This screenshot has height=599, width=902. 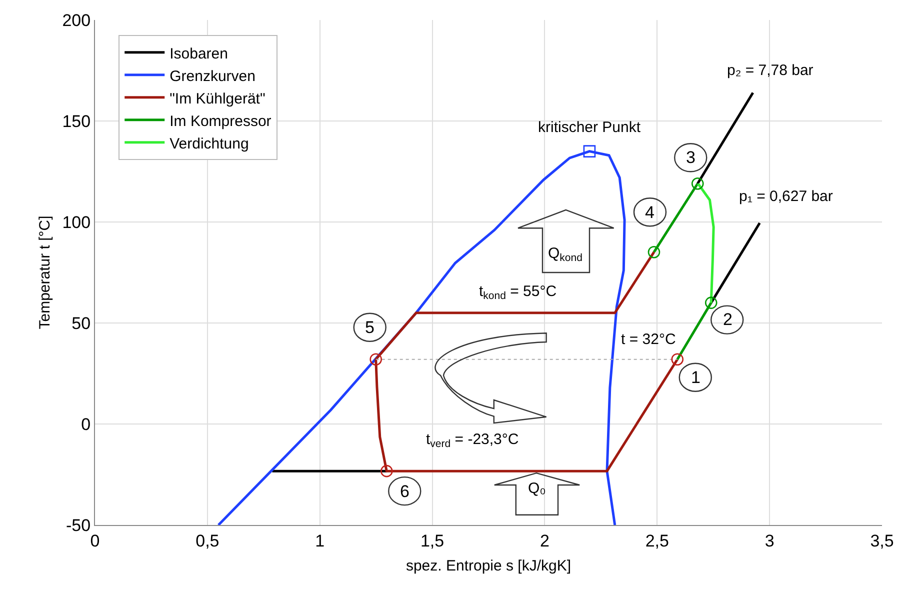 What do you see at coordinates (518, 292) in the screenshot?
I see `annotation: t$_{kond}$ = 55°C` at bounding box center [518, 292].